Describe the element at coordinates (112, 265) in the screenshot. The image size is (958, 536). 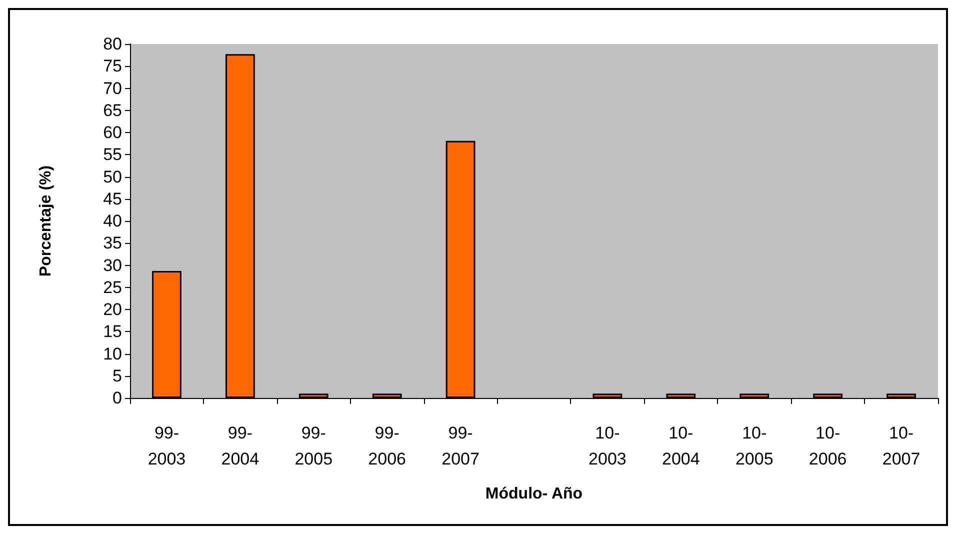
I see `y-tick-label: 30` at that location.